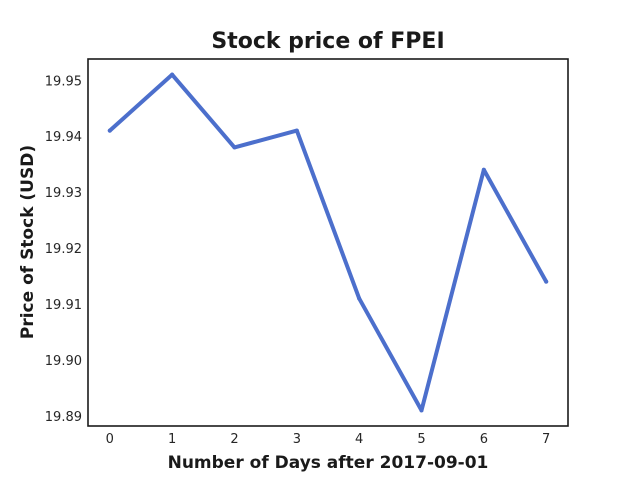 This screenshot has height=480, width=640. Describe the element at coordinates (234, 439) in the screenshot. I see `x-tick-label: 2` at that location.